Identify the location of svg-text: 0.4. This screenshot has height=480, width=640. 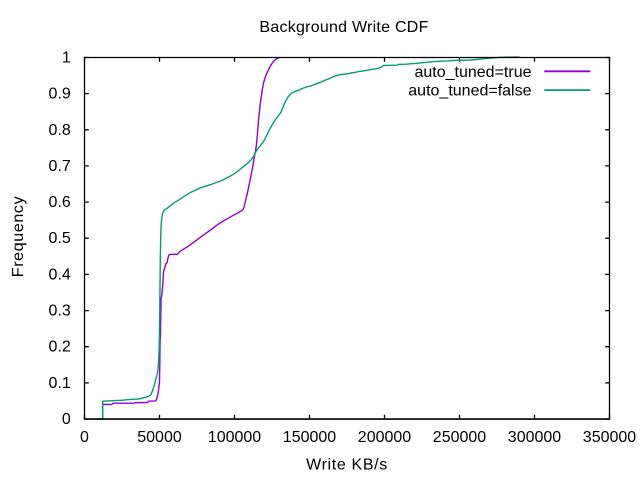
(60, 274).